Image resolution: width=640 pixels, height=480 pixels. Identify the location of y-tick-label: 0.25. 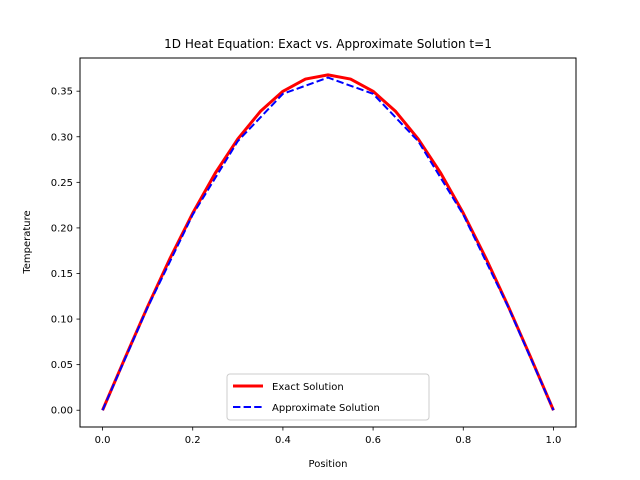
(62, 183).